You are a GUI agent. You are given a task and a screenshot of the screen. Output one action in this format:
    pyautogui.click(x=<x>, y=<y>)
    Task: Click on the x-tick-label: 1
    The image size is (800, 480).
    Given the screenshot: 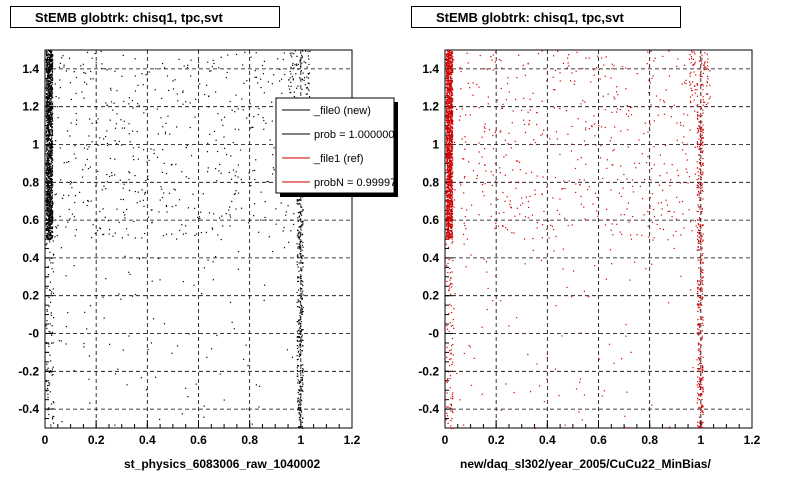 What is the action you would take?
    pyautogui.click(x=300, y=440)
    